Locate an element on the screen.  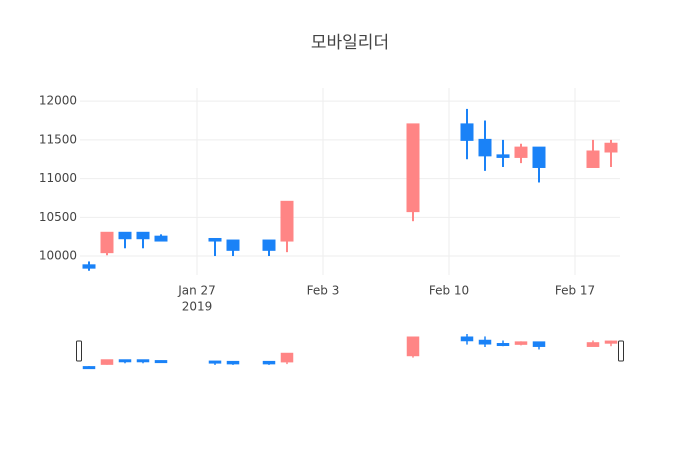
y-tick-label: 10500 is located at coordinates (58, 217).